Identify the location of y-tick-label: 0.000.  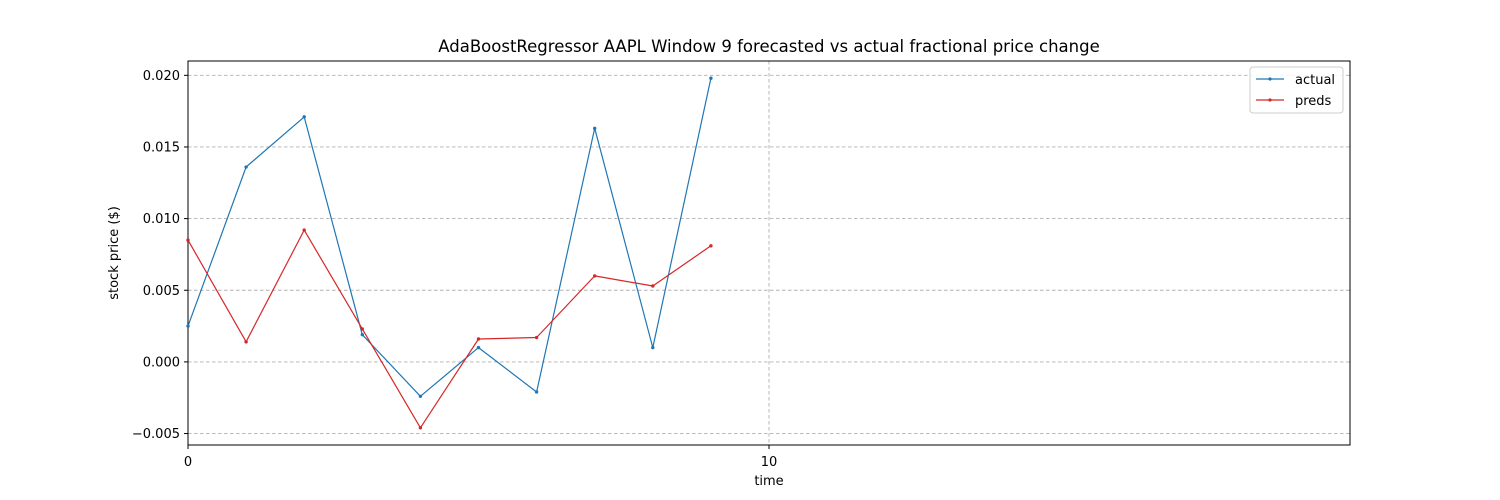
(161, 362).